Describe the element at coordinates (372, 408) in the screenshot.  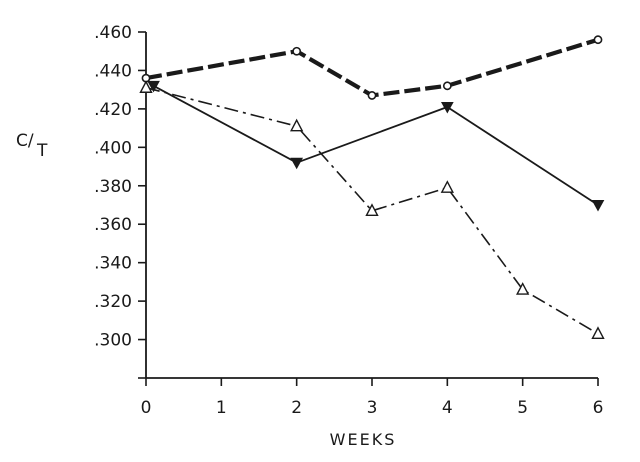
I see `x-tick-label: 3` at that location.